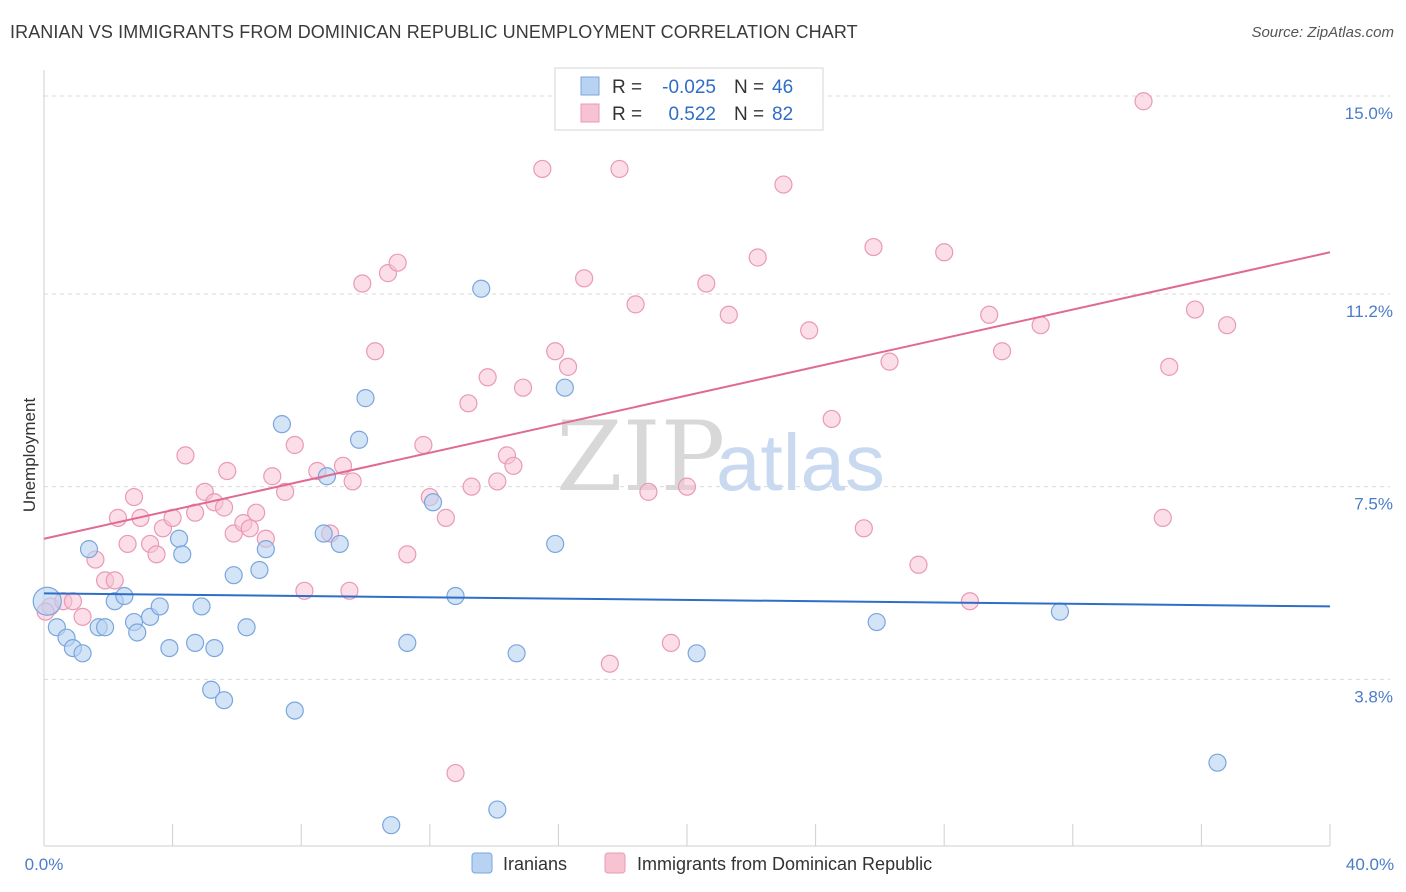 Image resolution: width=1406 pixels, height=892 pixels. What do you see at coordinates (1369, 113) in the screenshot?
I see `y-tick-label: 15.0%` at bounding box center [1369, 113].